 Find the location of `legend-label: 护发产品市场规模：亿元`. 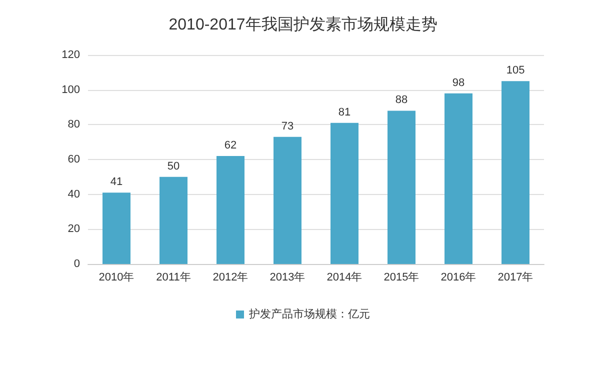

legend-label: 护发产品市场规模：亿元 is located at coordinates (309, 314).